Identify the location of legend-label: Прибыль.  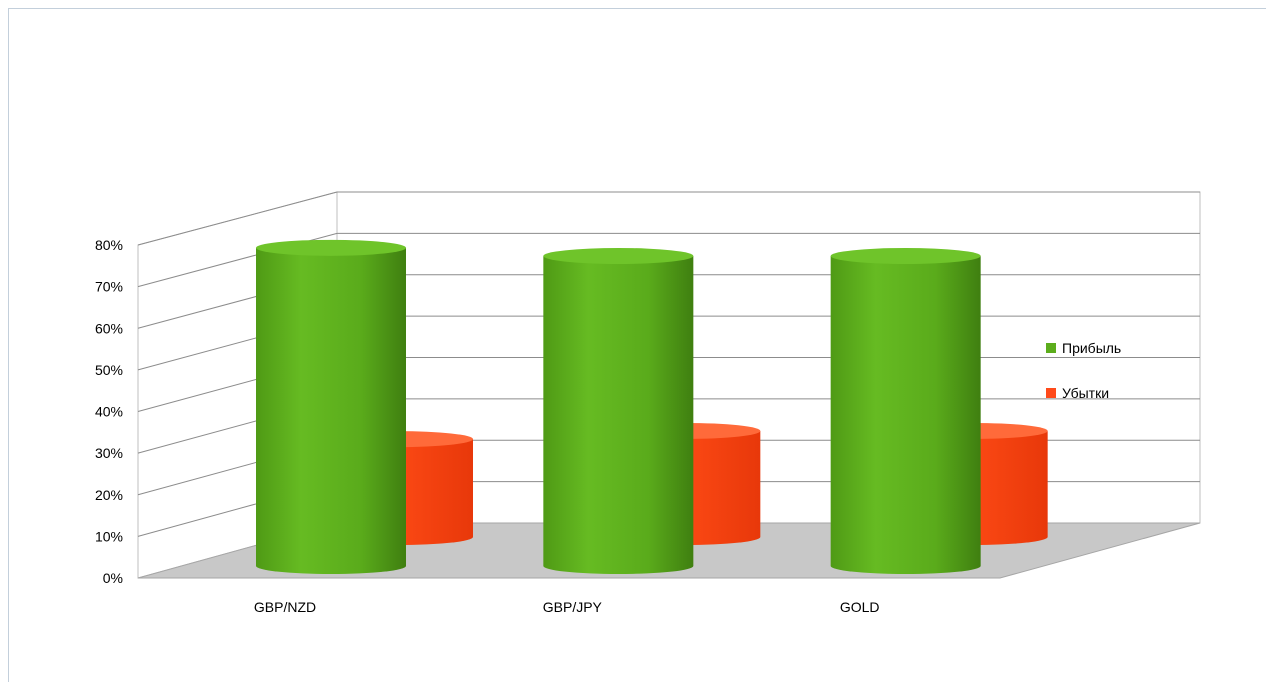
(1091, 348).